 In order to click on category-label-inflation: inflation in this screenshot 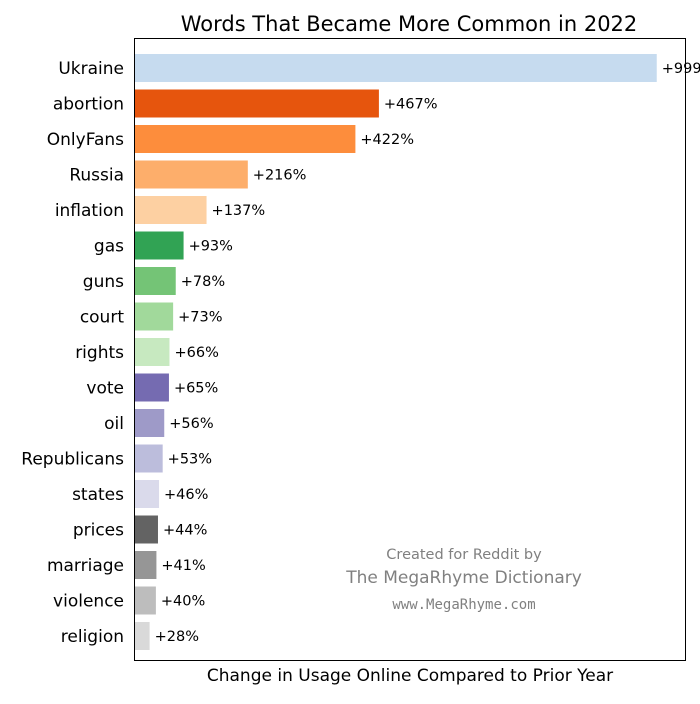, I will do `click(89, 211)`.